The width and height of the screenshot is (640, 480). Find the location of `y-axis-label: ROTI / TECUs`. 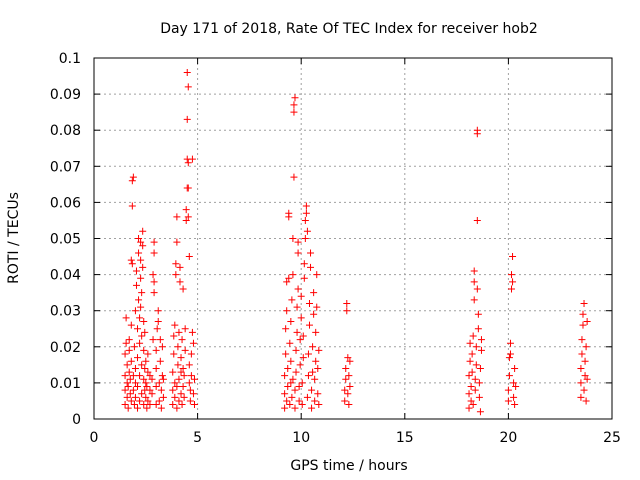

y-axis-label: ROTI / TECUs is located at coordinates (14, 238).